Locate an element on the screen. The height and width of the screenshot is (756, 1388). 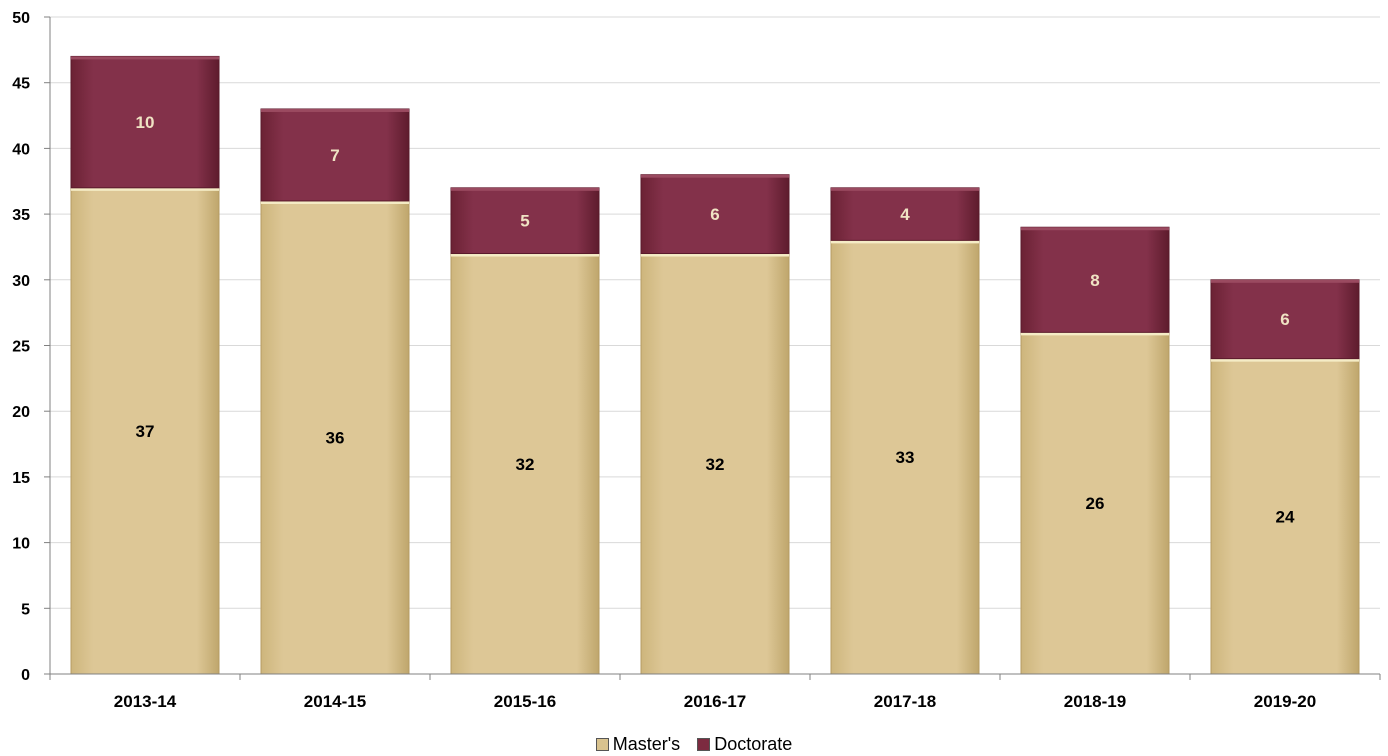
y-tick-label: 50 is located at coordinates (21, 18).